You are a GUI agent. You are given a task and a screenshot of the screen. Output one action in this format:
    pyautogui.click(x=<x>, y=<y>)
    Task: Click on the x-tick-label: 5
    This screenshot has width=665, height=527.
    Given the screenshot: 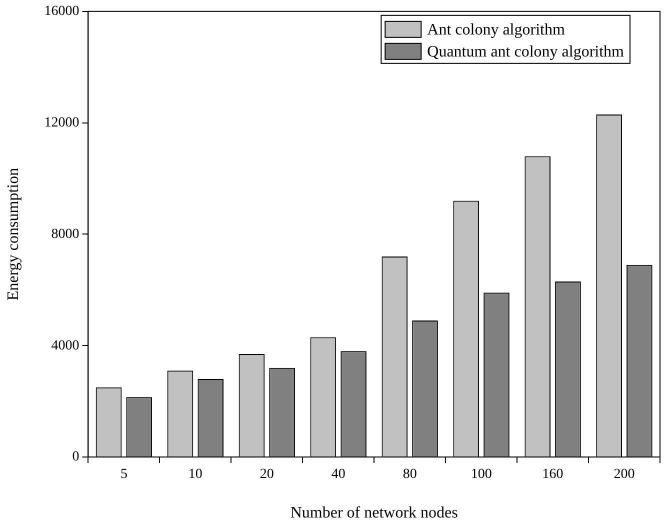 What is the action you would take?
    pyautogui.click(x=124, y=474)
    